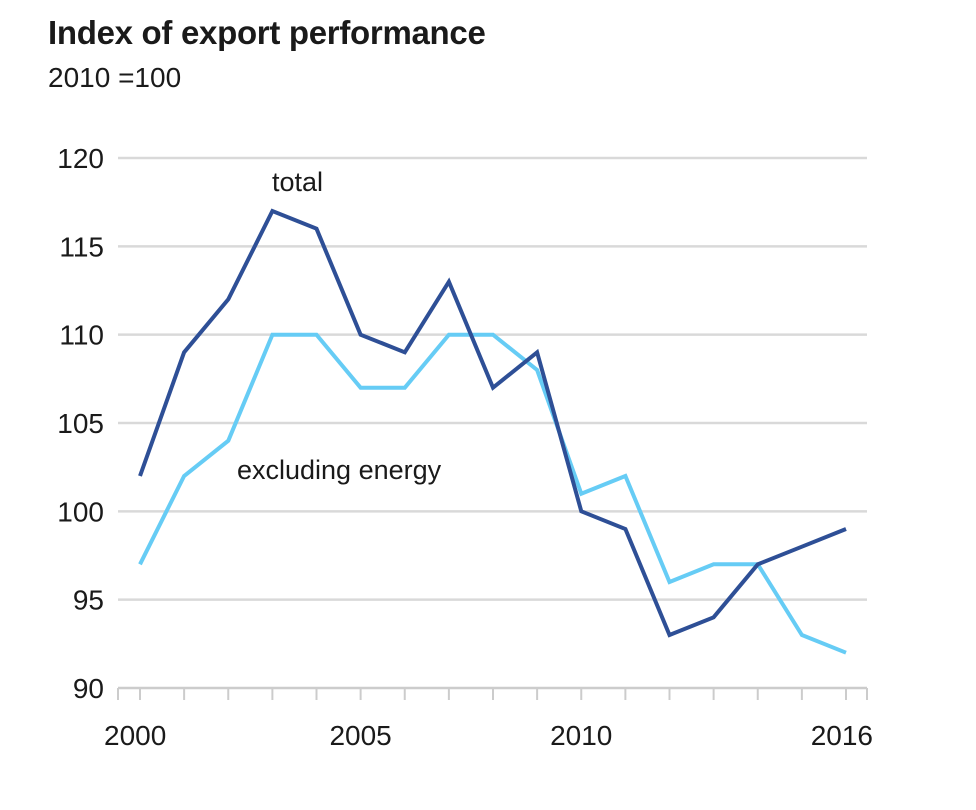 This screenshot has width=976, height=810. What do you see at coordinates (267, 32) in the screenshot?
I see `chart-title: Index of export performance` at bounding box center [267, 32].